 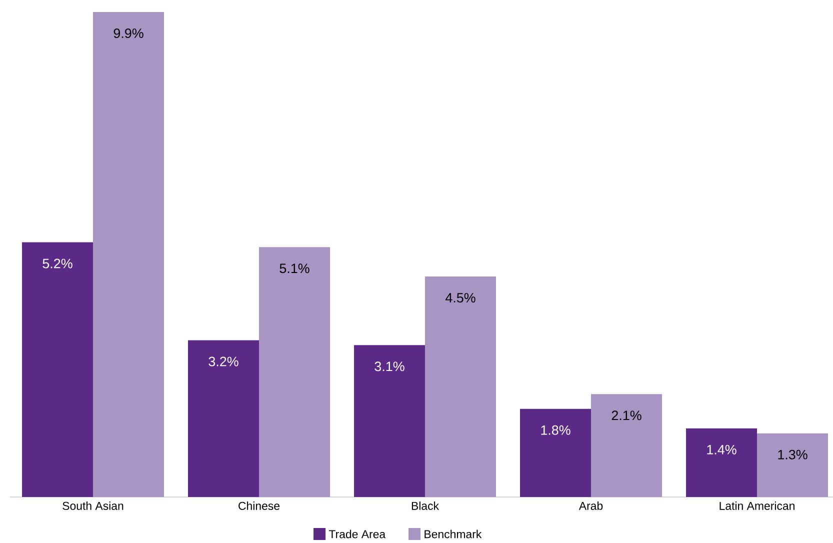 I want to click on data-label: 4.5%, so click(x=460, y=298).